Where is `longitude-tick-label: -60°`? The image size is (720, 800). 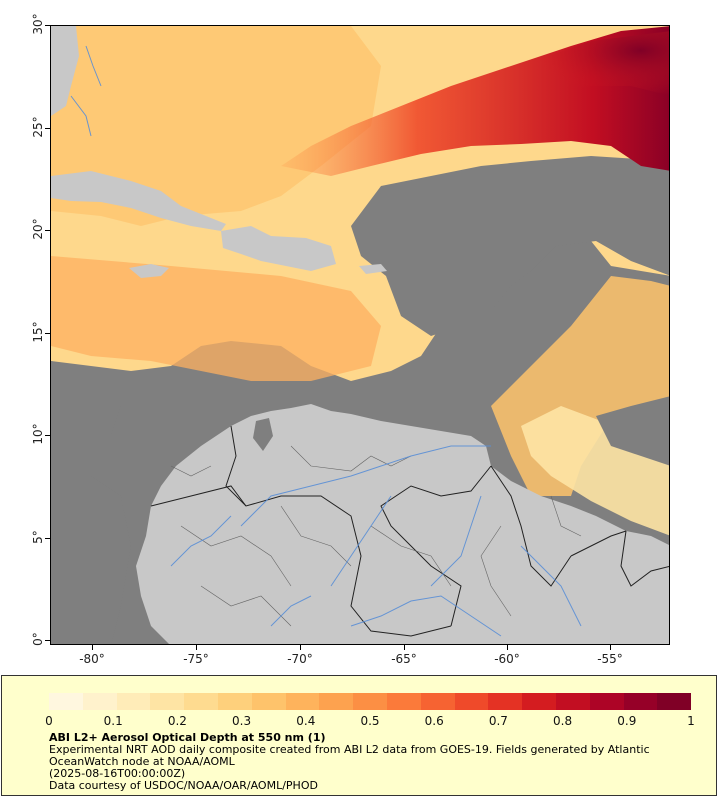 longitude-tick-label: -60° is located at coordinates (507, 659).